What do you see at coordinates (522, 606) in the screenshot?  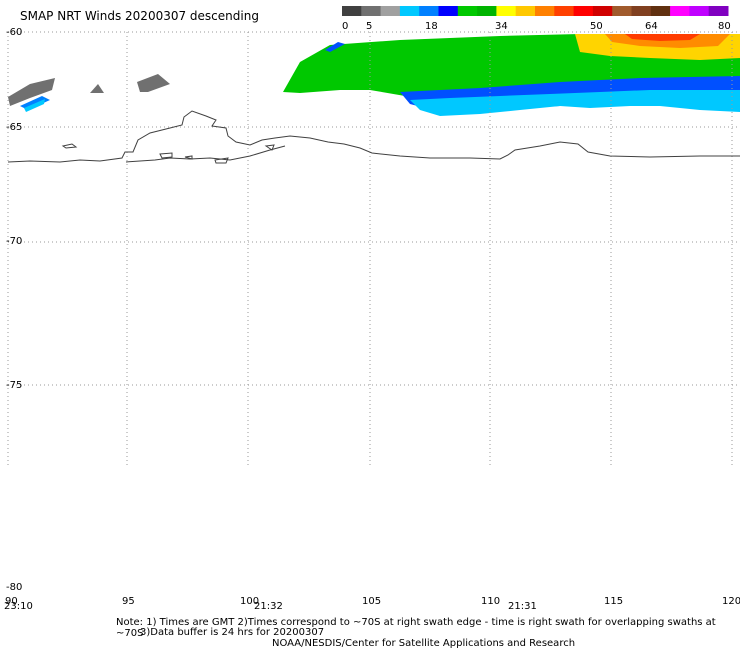 I see `swath-time-3: 21:31` at bounding box center [522, 606].